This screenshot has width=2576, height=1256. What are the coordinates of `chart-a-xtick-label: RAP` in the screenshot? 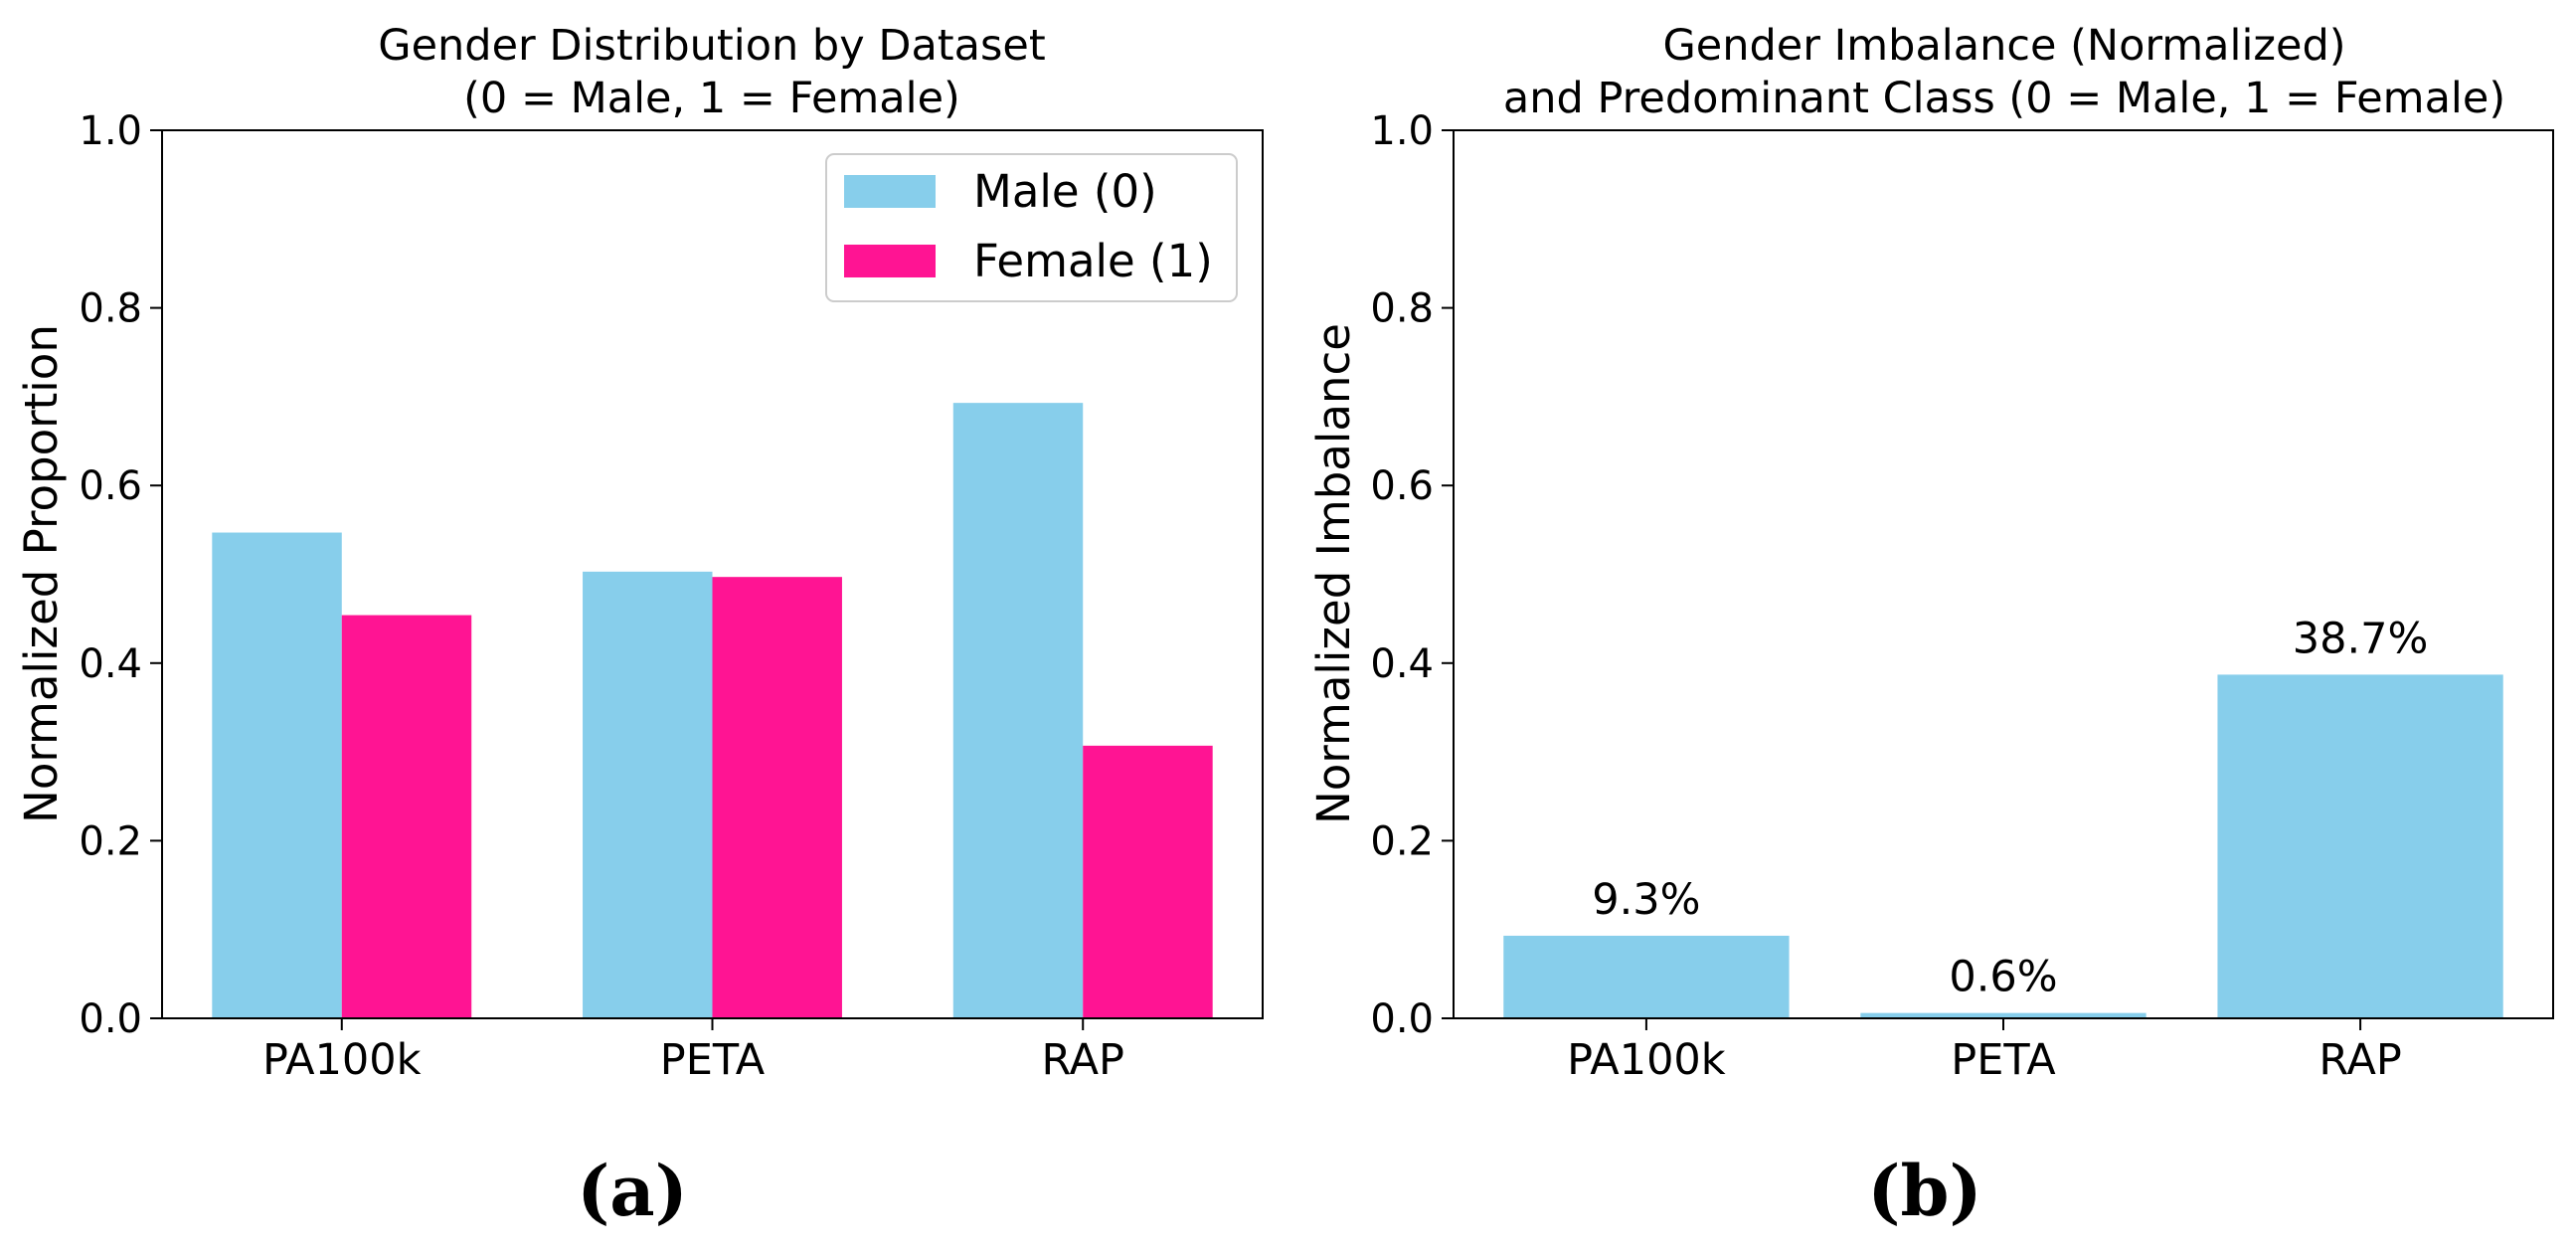 It's located at (1082, 1060).